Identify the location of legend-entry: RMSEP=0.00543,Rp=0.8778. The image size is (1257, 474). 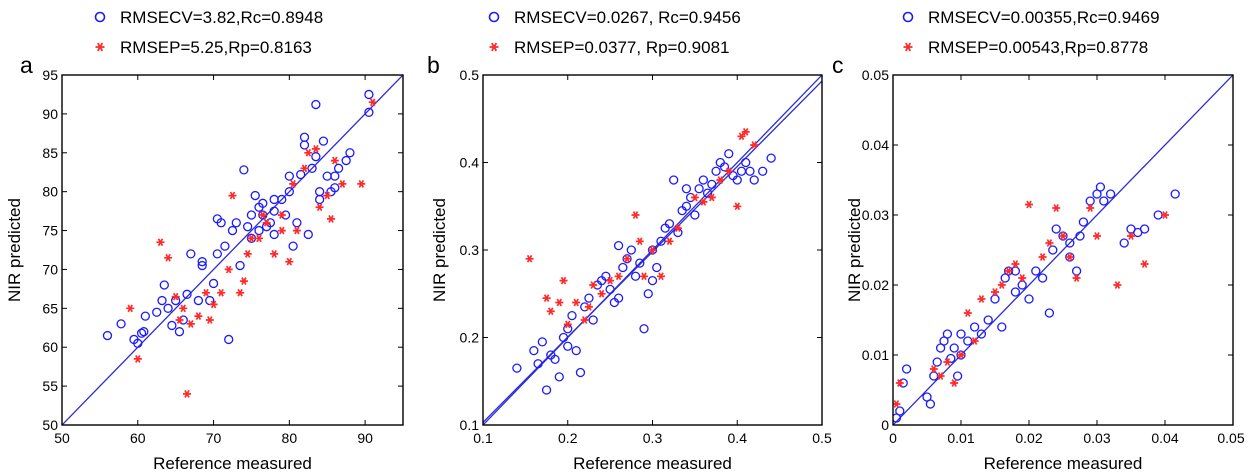
(1038, 47).